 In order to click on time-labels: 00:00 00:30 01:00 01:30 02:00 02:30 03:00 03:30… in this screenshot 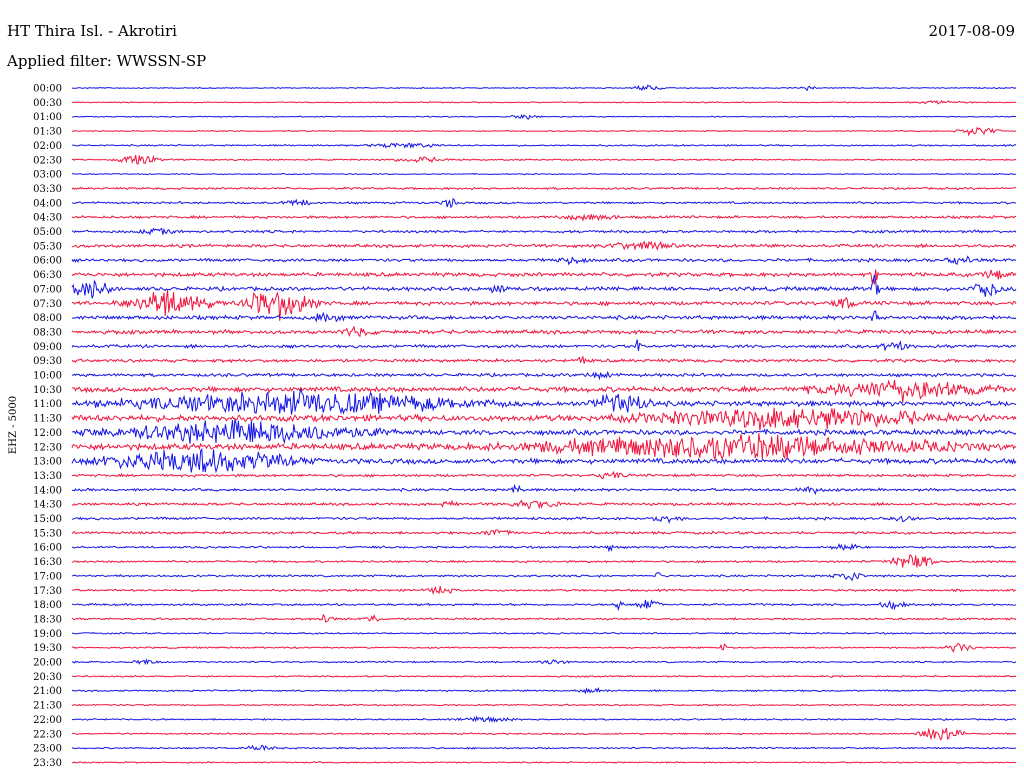, I will do `click(47, 426)`.